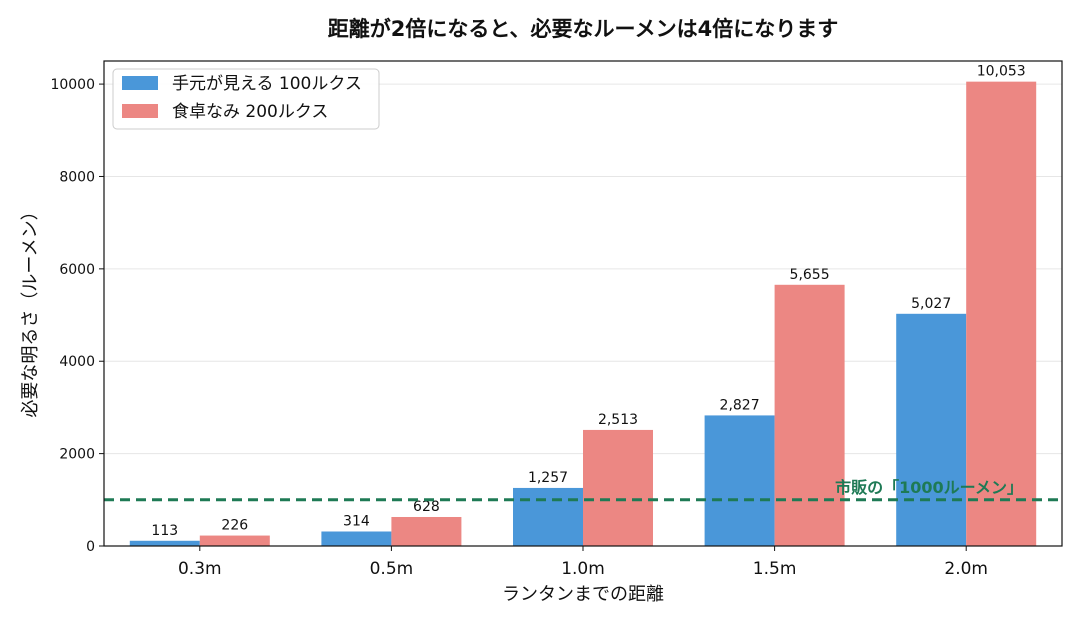 The image size is (1080, 624). Describe the element at coordinates (72, 85) in the screenshot. I see `y-tick-label: 10000` at that location.